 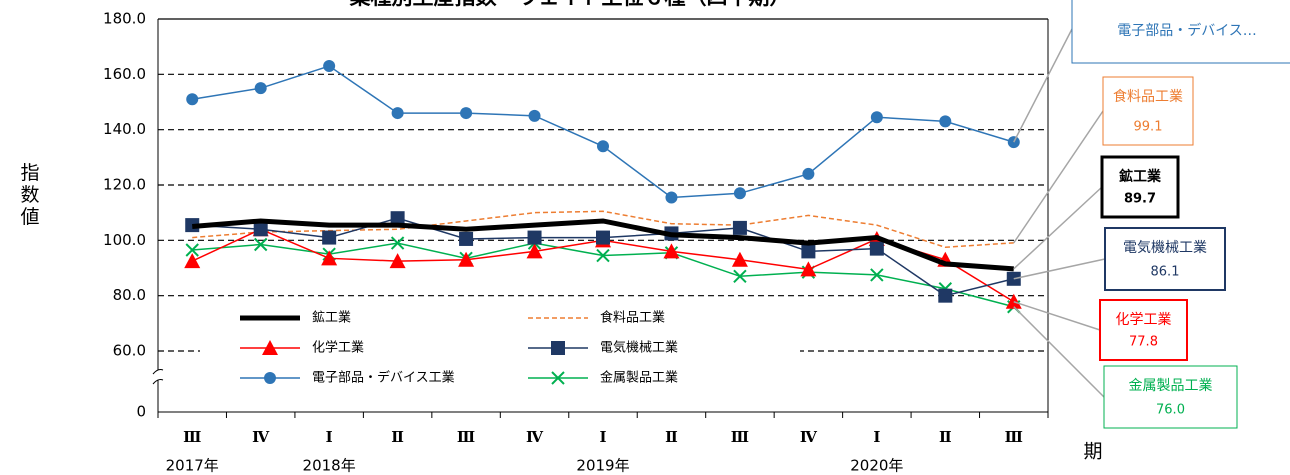 I want to click on legend-label: 食料品工業, so click(x=632, y=318).